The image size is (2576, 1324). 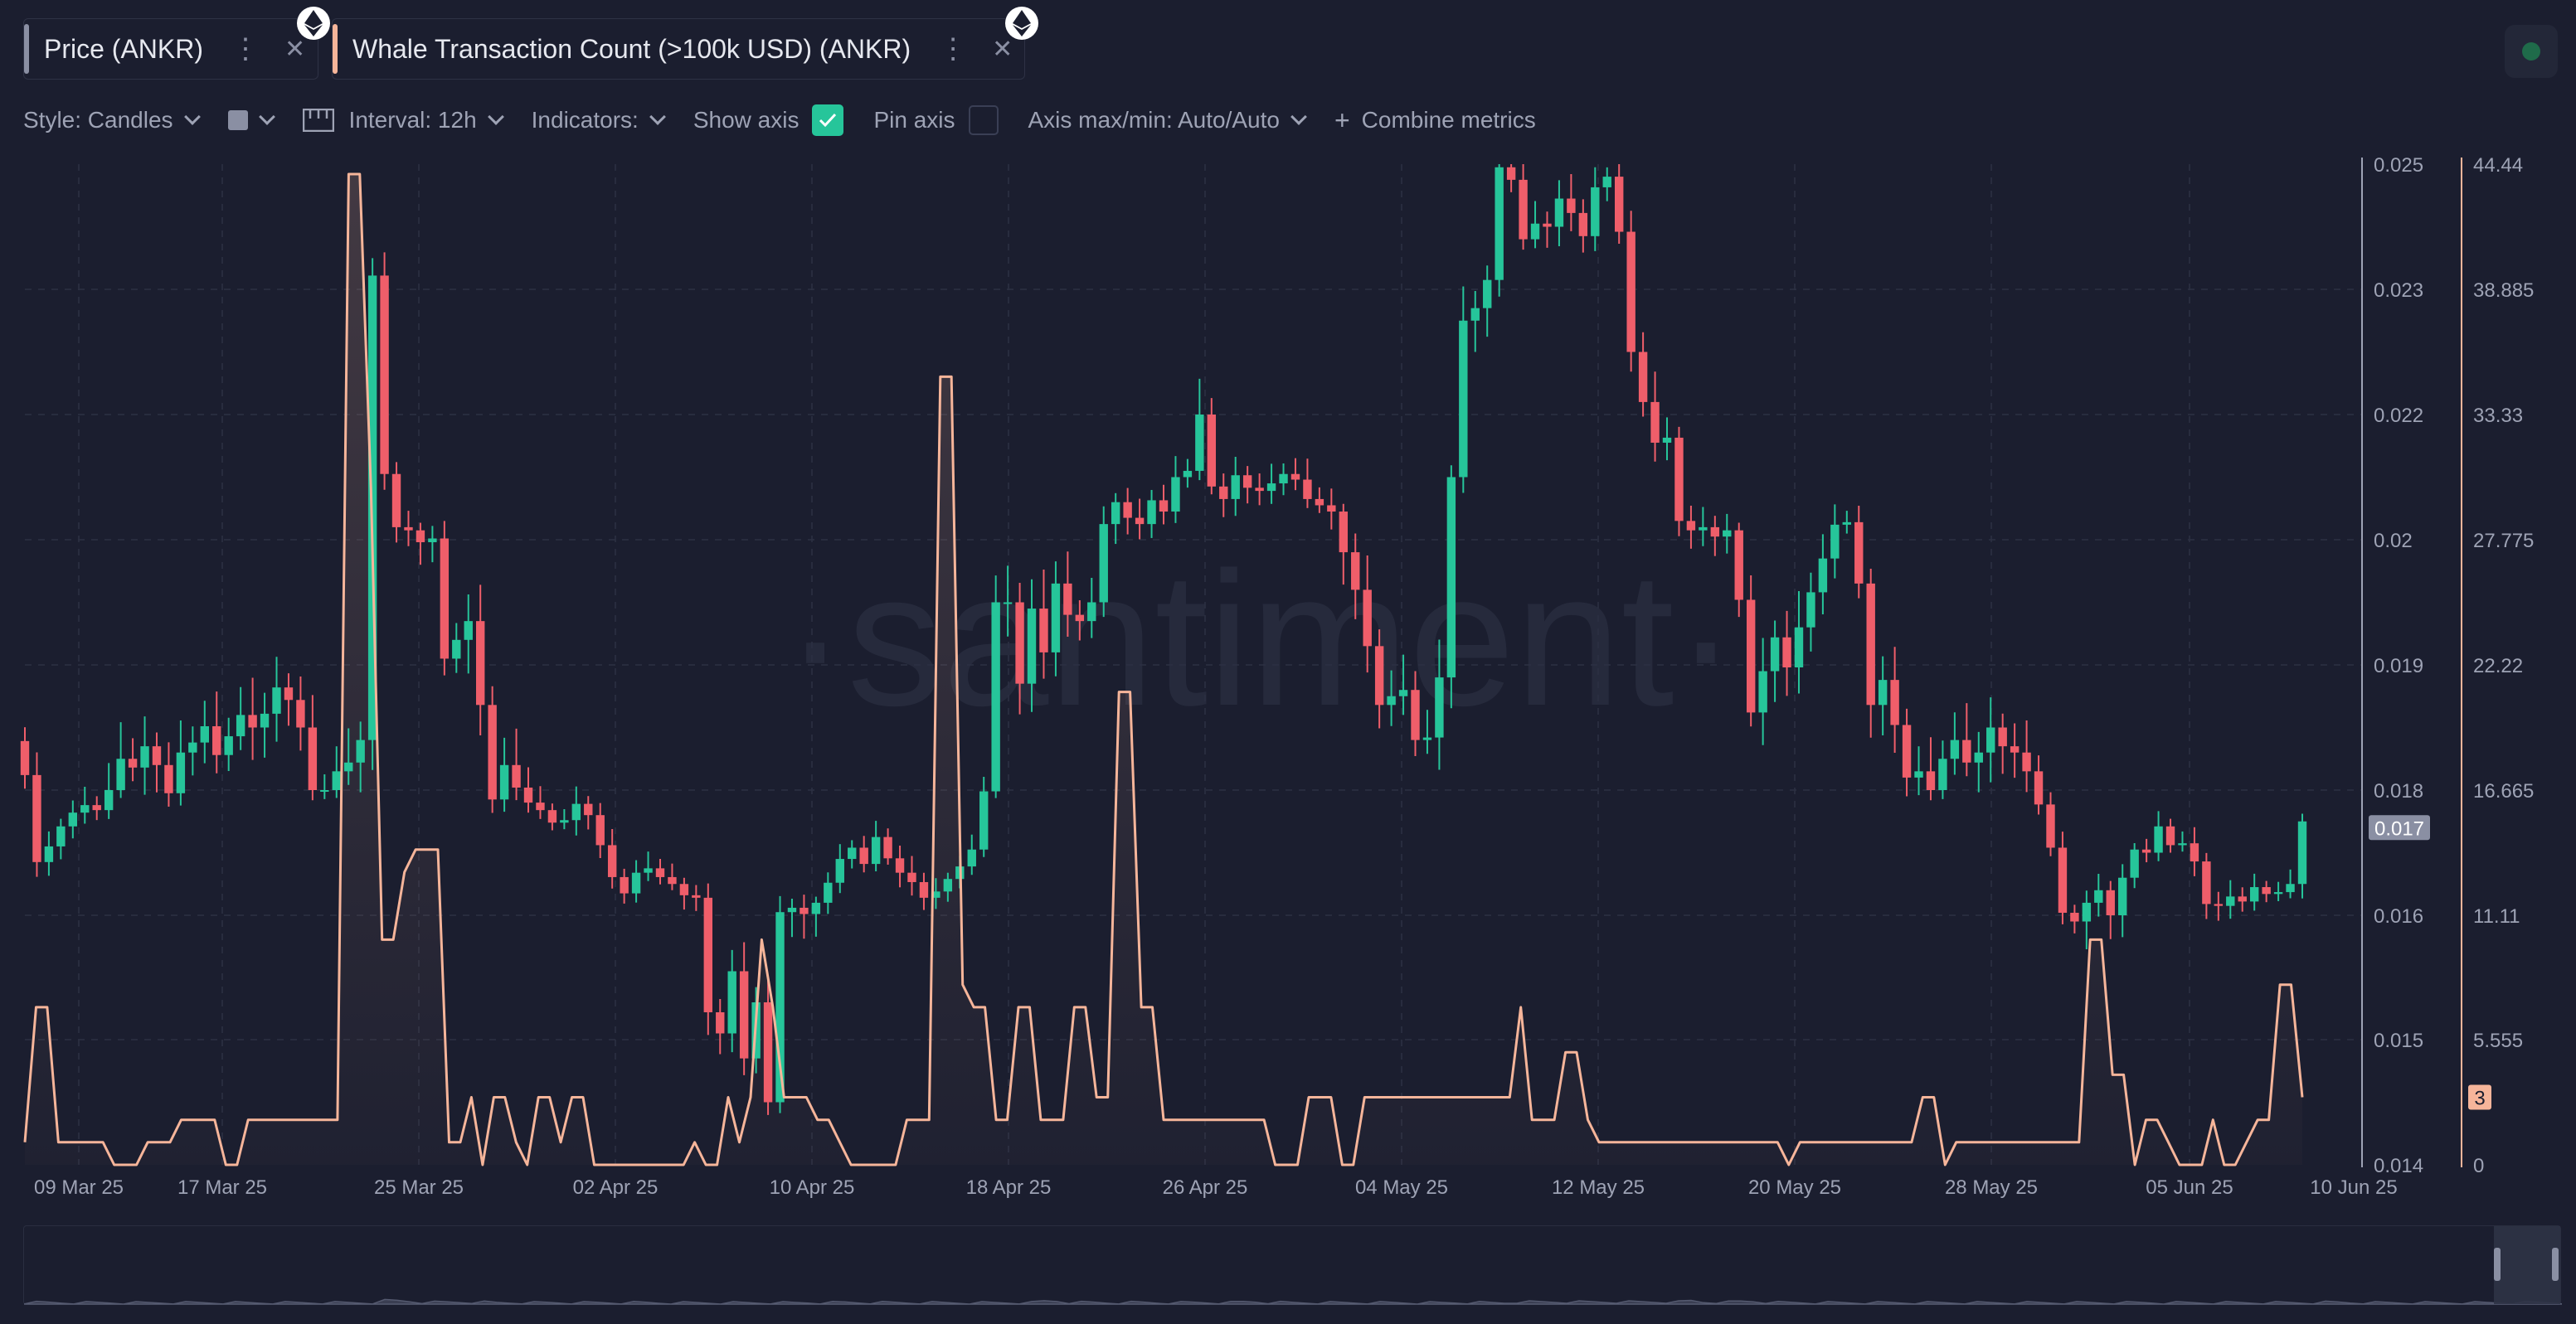 I want to click on pin-axis-toggle: Pin axis, so click(x=936, y=120).